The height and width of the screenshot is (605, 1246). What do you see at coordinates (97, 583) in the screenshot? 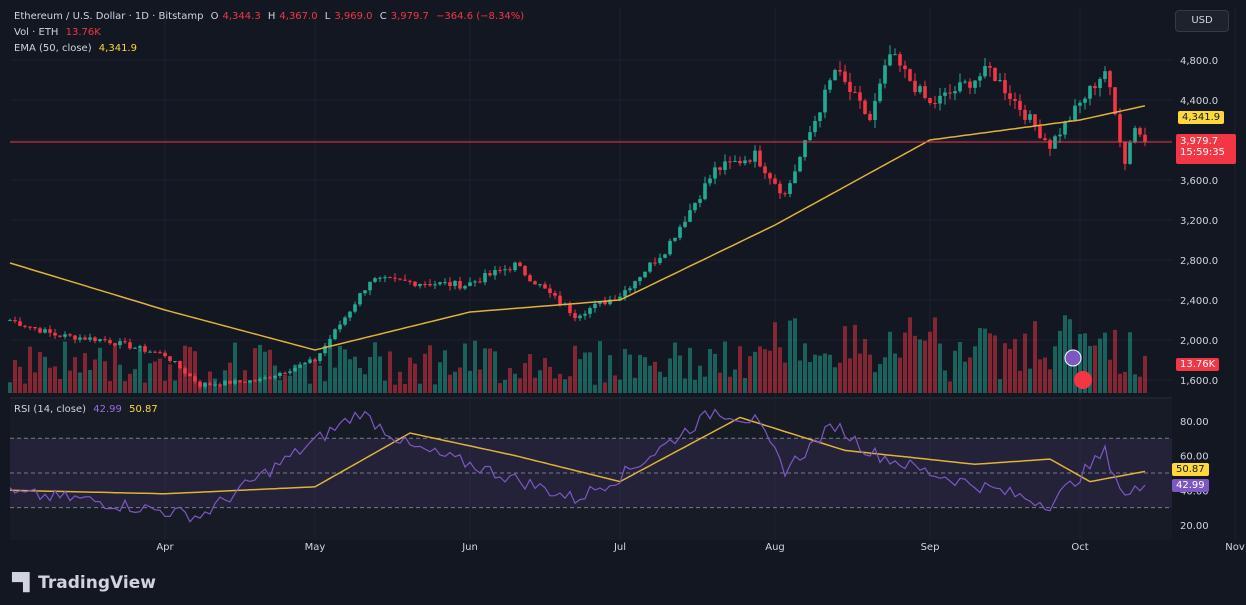
I see `brand-name: TradingView` at bounding box center [97, 583].